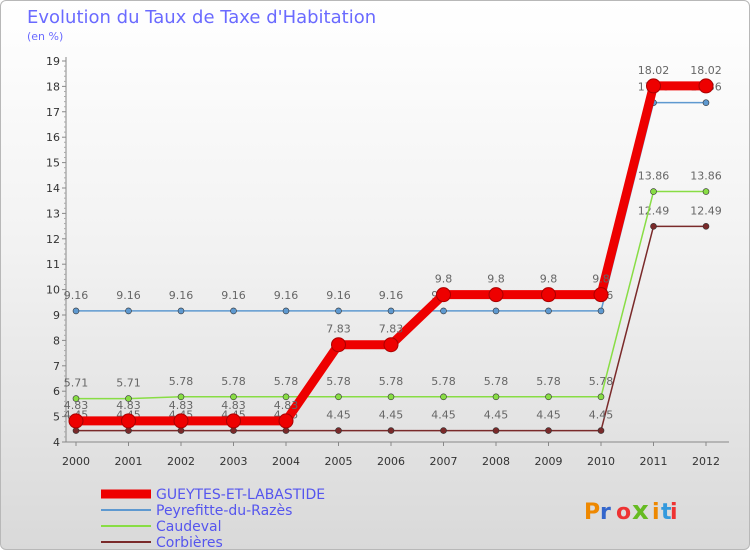 This screenshot has width=750, height=550. What do you see at coordinates (56, 417) in the screenshot?
I see `y-tick-label: 5` at bounding box center [56, 417].